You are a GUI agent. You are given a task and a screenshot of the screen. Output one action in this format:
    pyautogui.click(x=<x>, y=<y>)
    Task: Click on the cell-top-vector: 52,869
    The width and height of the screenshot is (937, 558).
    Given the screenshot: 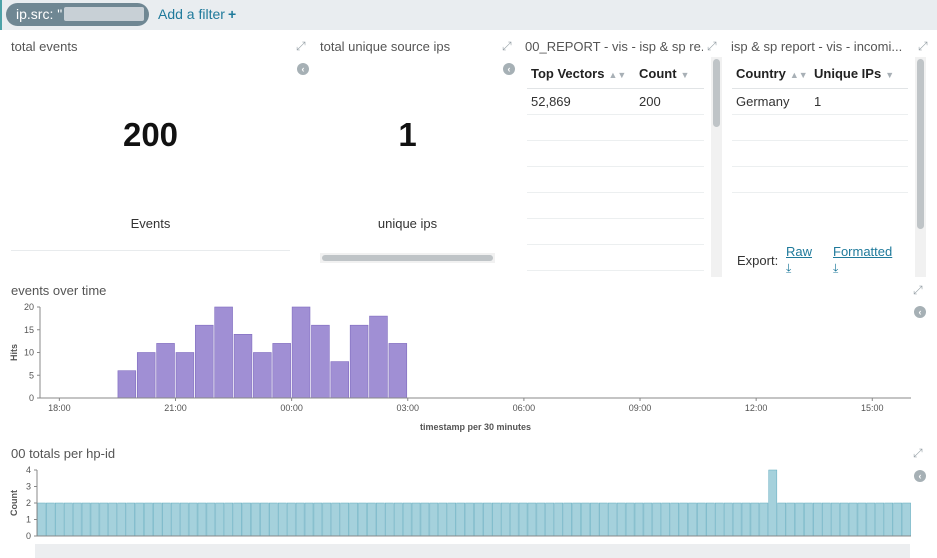 What is the action you would take?
    pyautogui.click(x=581, y=101)
    